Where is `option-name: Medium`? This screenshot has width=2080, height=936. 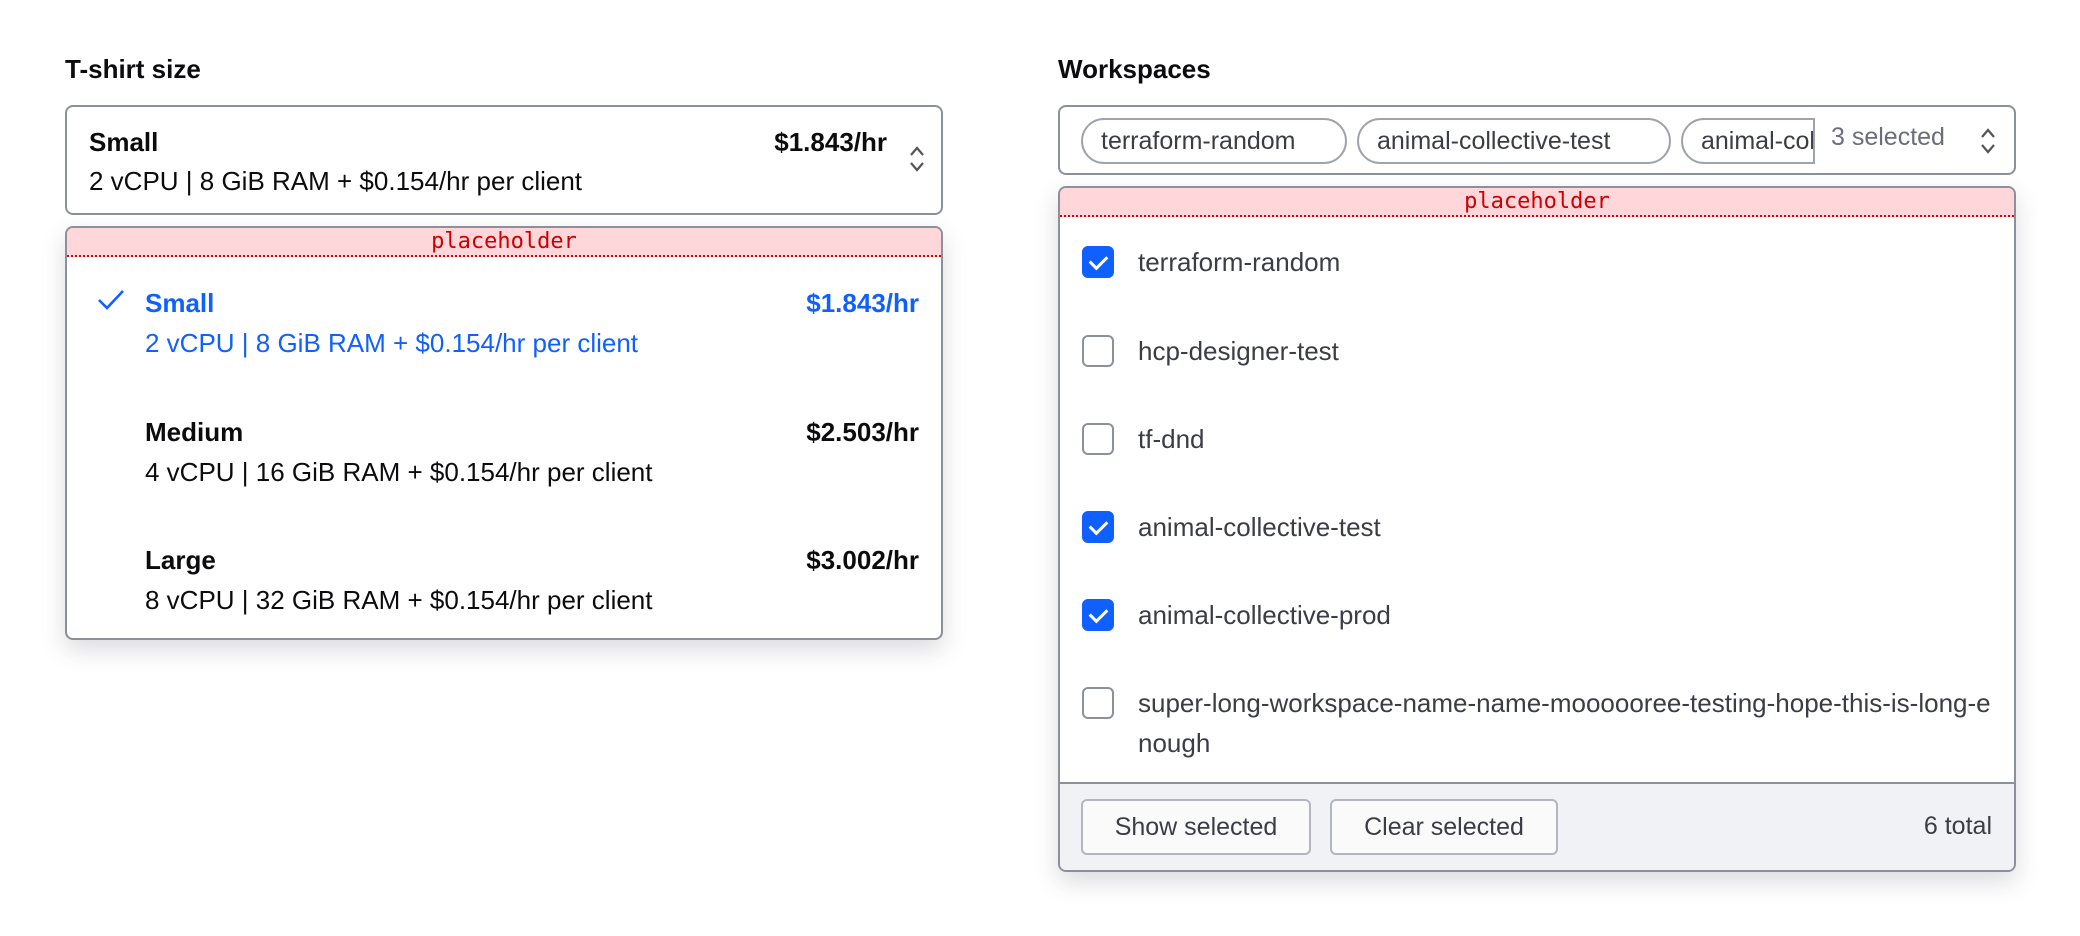 option-name: Medium is located at coordinates (194, 432).